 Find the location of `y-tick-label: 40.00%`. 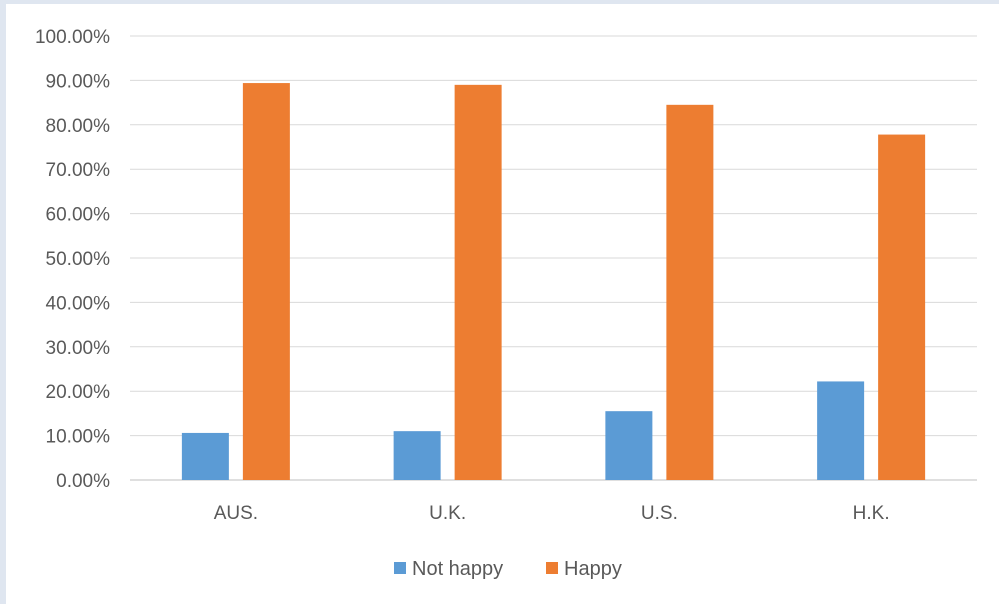

y-tick-label: 40.00% is located at coordinates (78, 303).